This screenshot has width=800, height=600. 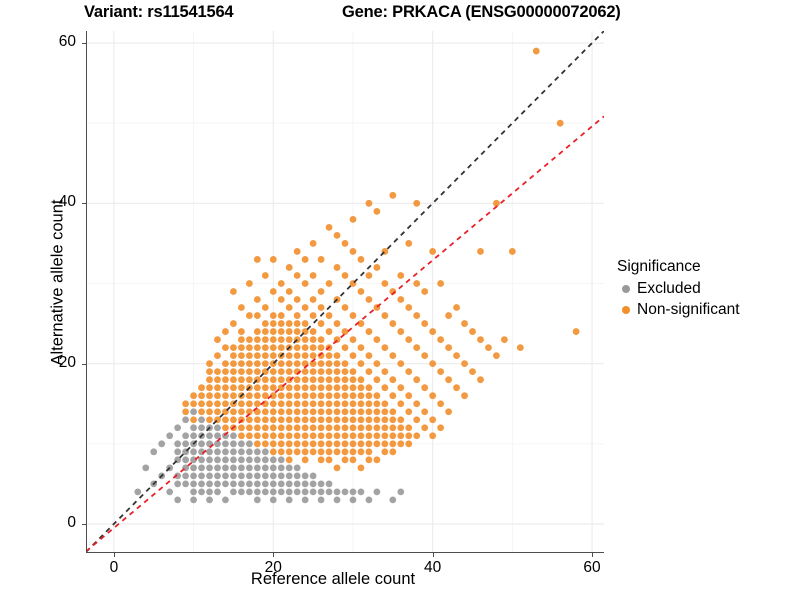 I want to click on legend-item-non-significant: Non-significant, so click(x=678, y=309).